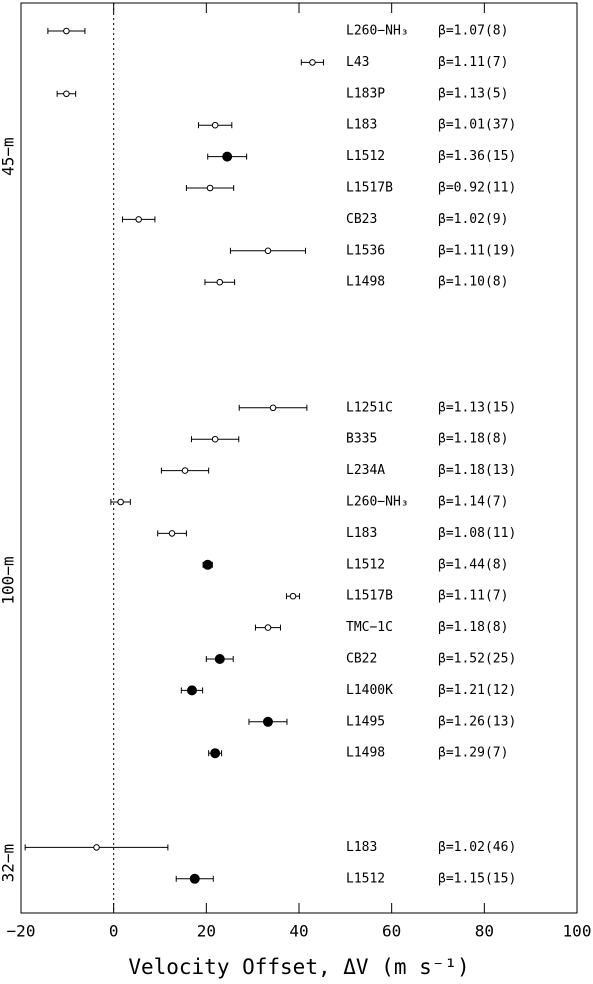 The height and width of the screenshot is (984, 593). I want to click on group-label: 45−m, so click(9, 156).